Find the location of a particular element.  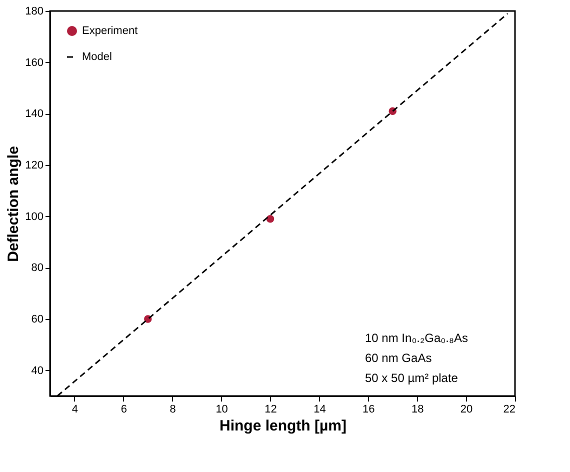

annotation: 10 nm In₀.₂Ga₀.₈As is located at coordinates (416, 338).